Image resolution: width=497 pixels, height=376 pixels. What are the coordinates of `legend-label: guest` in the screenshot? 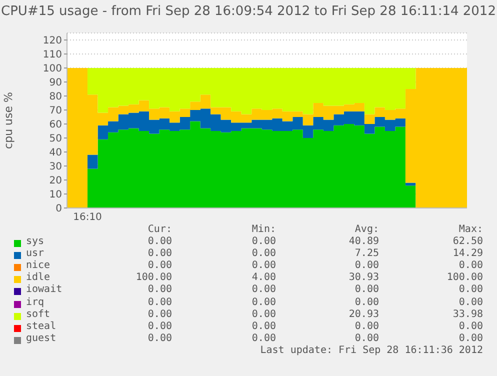 It's located at (41, 338).